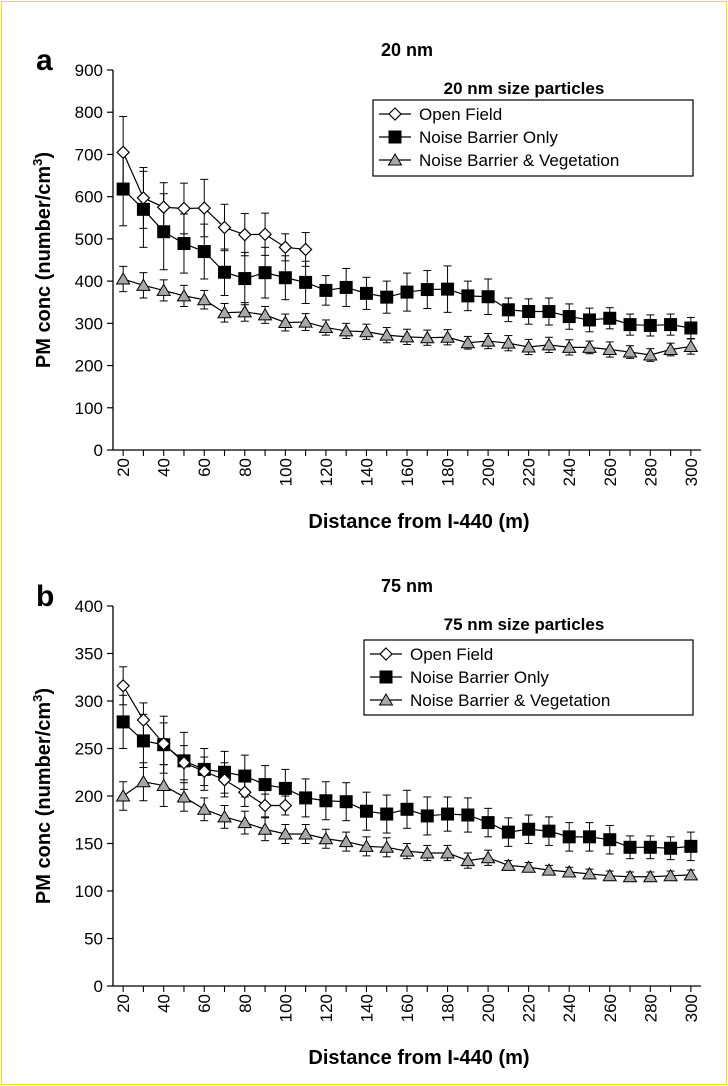 Image resolution: width=728 pixels, height=1086 pixels. What do you see at coordinates (98, 986) in the screenshot?
I see `y-tick-label: 0` at bounding box center [98, 986].